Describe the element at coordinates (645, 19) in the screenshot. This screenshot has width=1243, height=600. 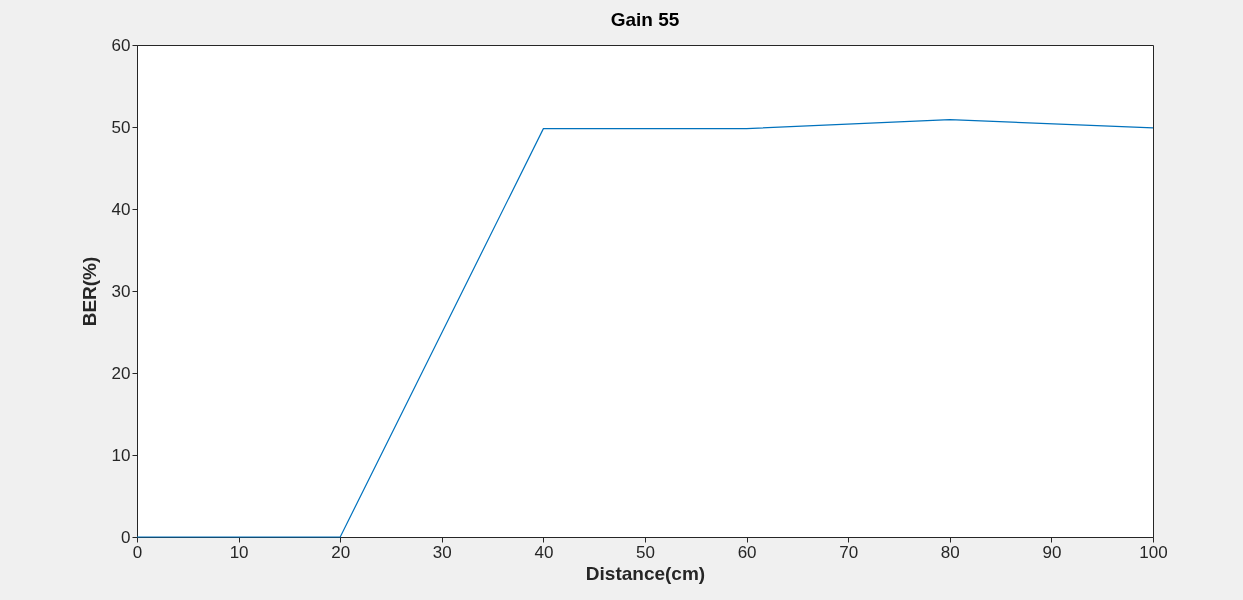
I see `chart-title: Gain 55` at that location.